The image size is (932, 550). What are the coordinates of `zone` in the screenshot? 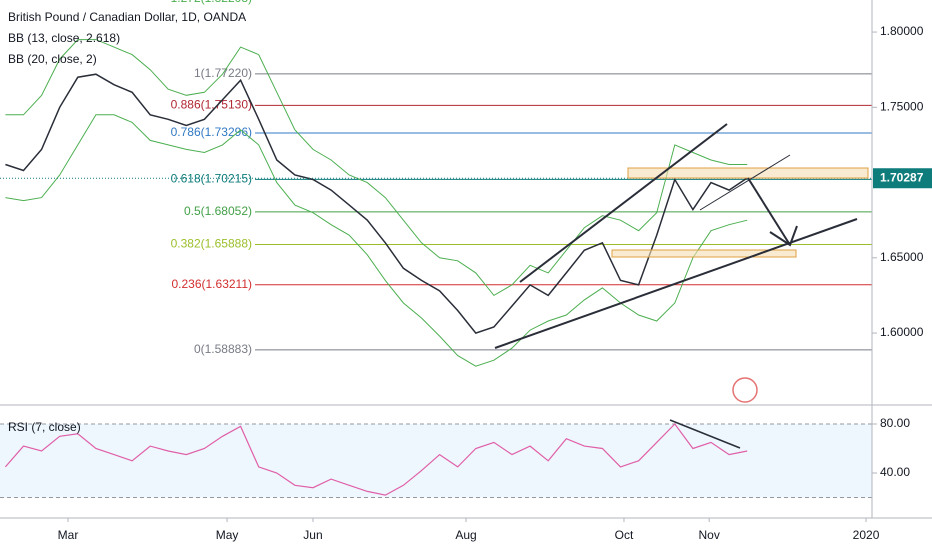 It's located at (704, 253).